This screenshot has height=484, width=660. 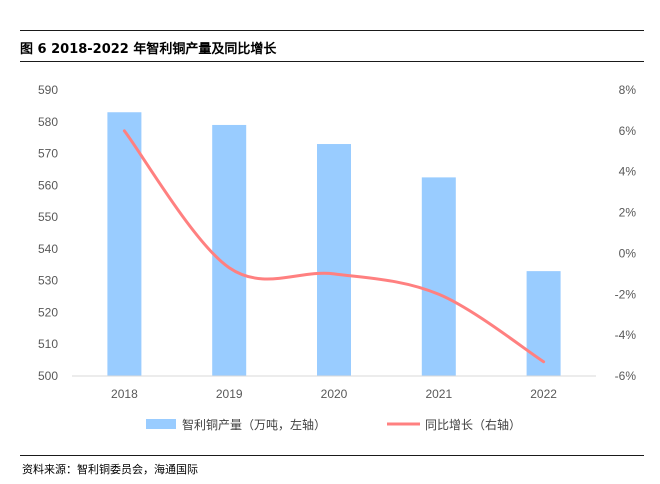 I want to click on legend-bar-swatch, so click(x=161, y=424).